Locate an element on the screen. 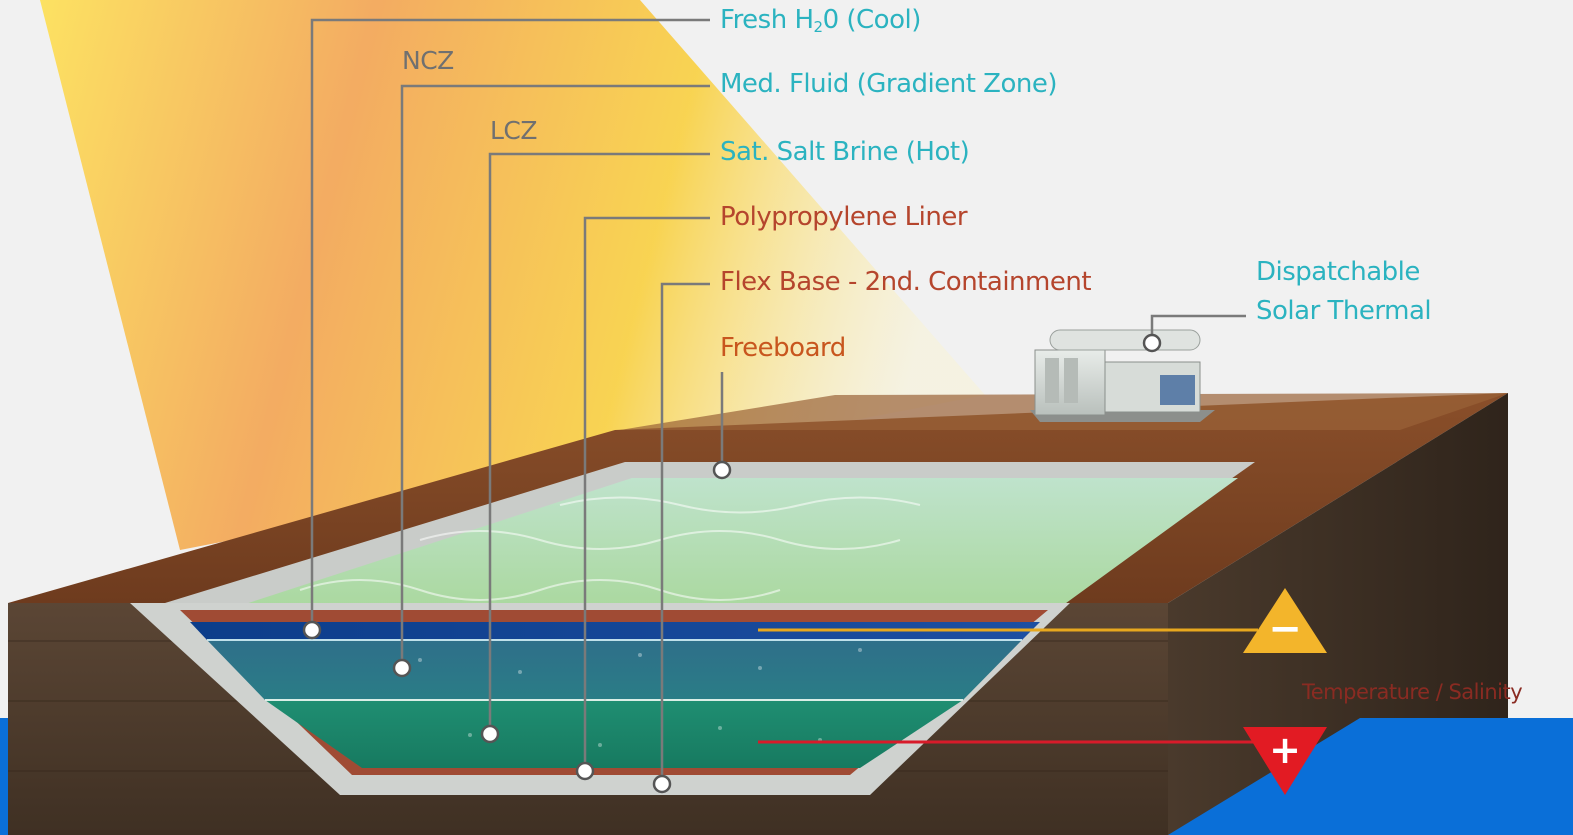 Image resolution: width=1573 pixels, height=835 pixels. label-solar-thermal: Solar Thermal is located at coordinates (1344, 311).